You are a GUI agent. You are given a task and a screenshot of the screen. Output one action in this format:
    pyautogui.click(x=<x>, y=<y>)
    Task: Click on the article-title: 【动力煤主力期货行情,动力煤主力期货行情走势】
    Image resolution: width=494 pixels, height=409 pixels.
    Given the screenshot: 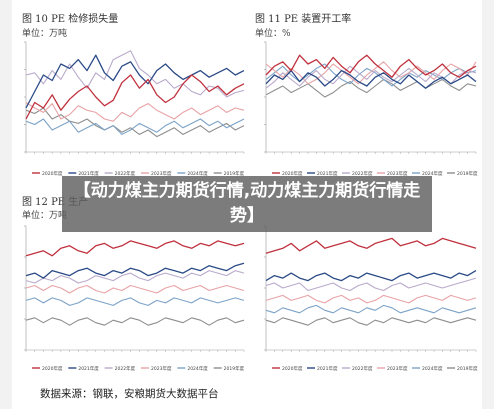 What is the action you would take?
    pyautogui.click(x=247, y=203)
    